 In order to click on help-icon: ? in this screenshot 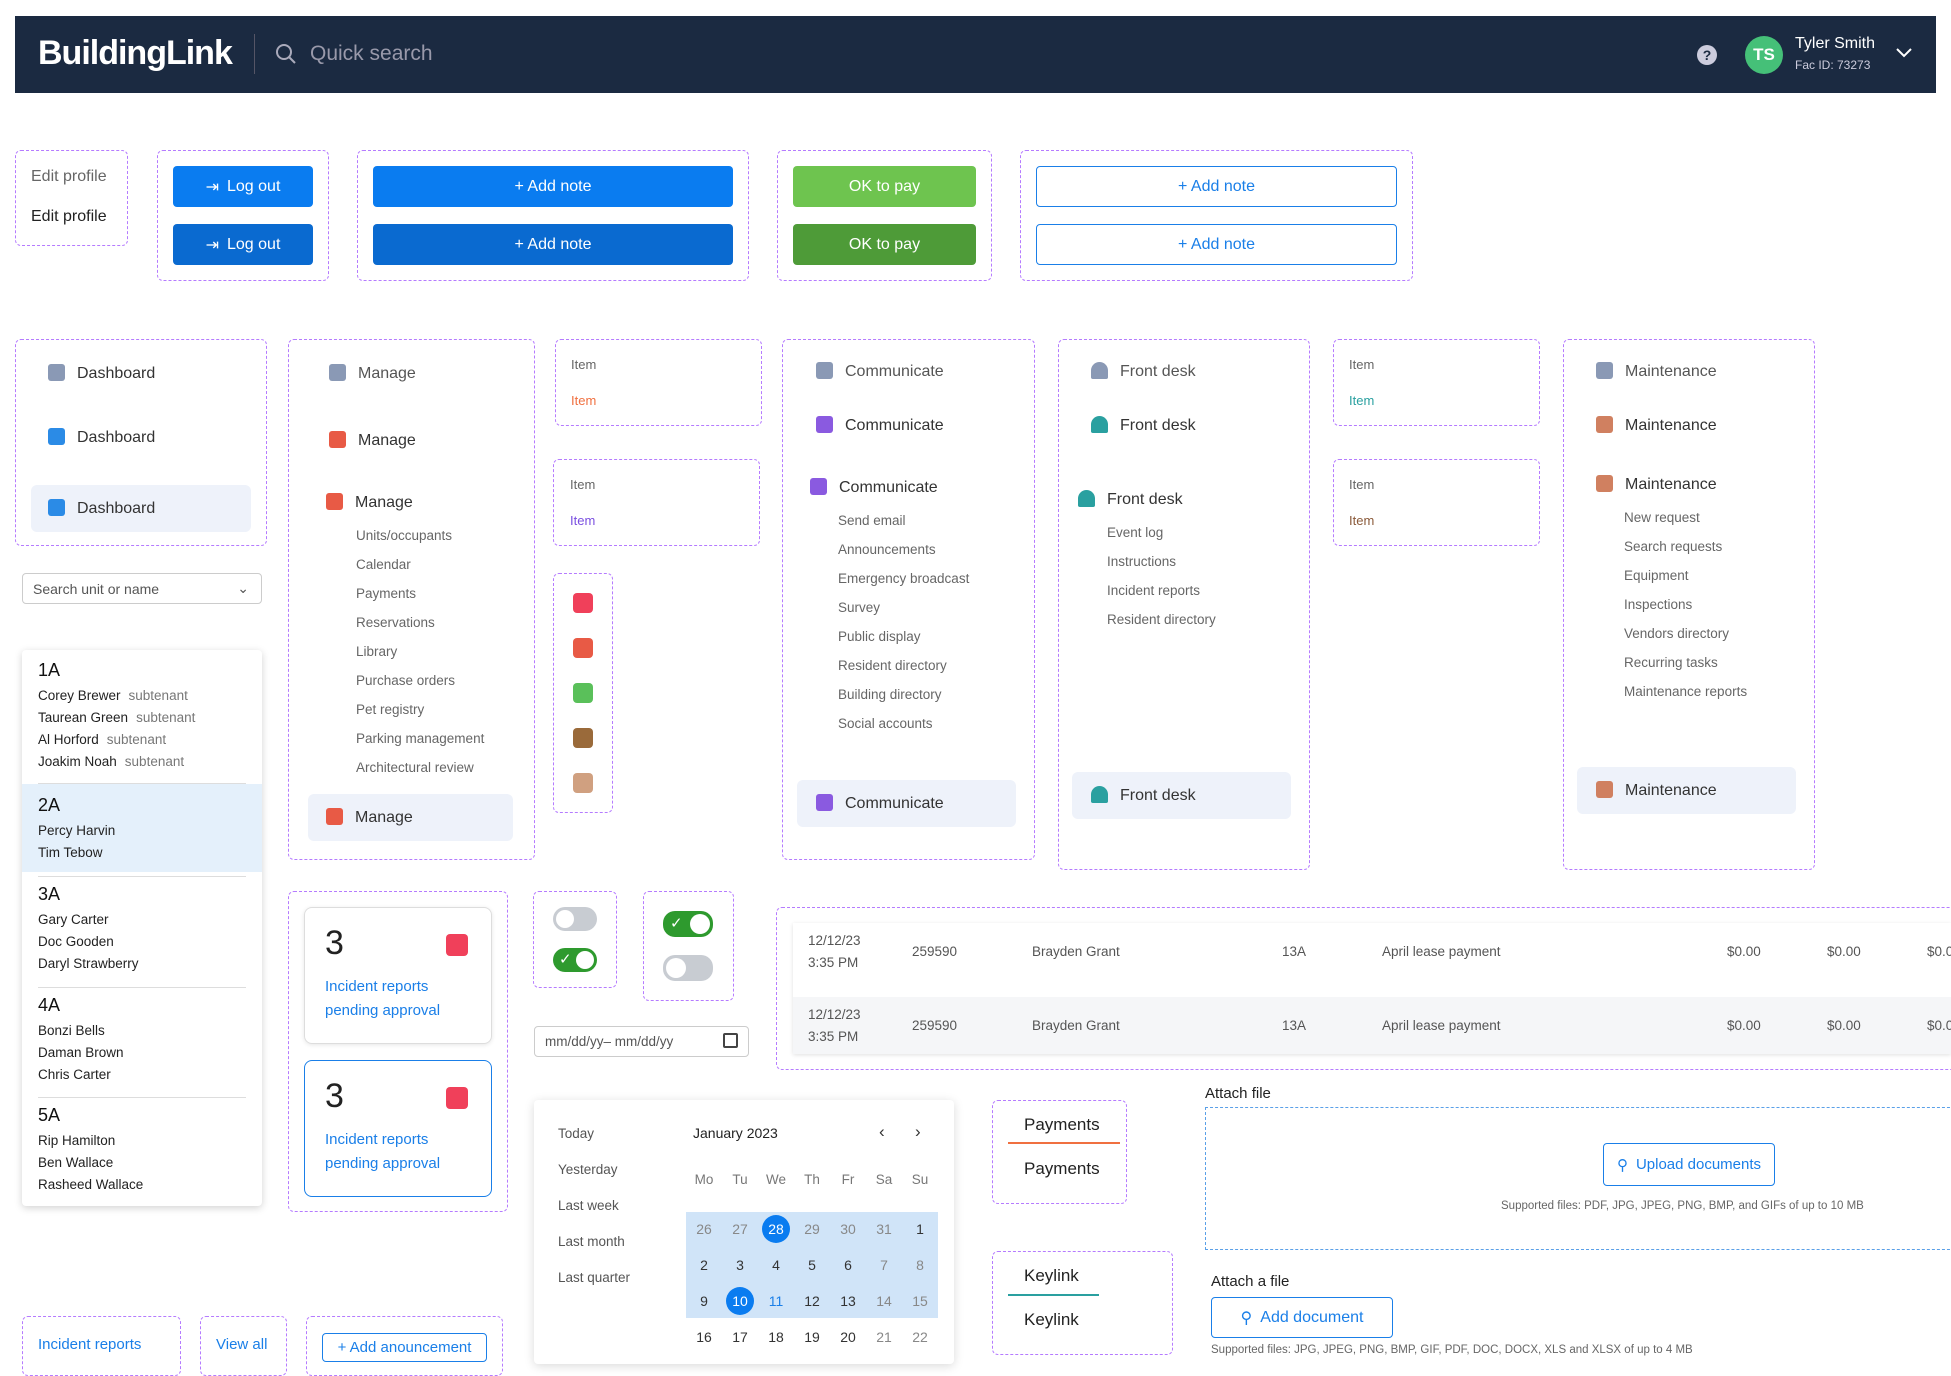, I will do `click(1707, 55)`.